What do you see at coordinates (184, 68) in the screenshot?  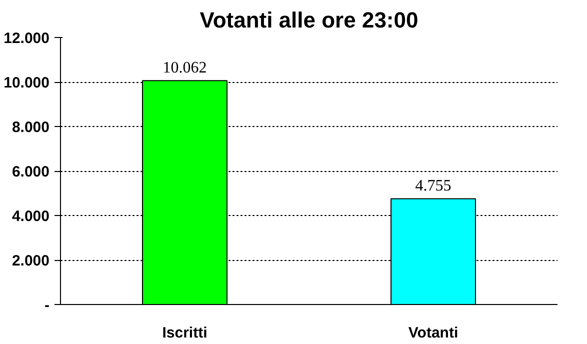 I see `data-label: 10.062` at bounding box center [184, 68].